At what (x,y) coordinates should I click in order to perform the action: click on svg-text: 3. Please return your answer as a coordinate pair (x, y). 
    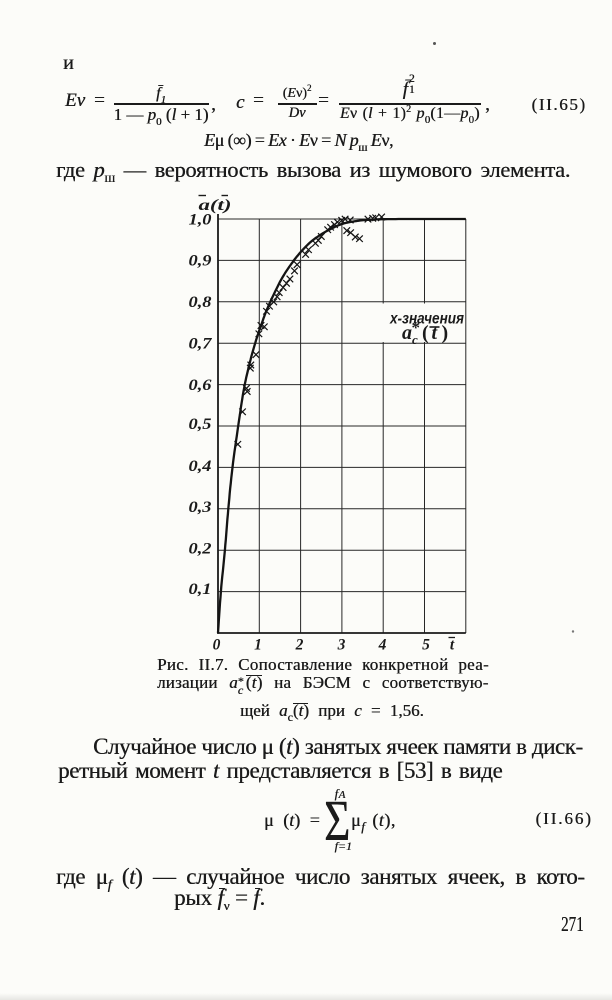
    Looking at the image, I should click on (341, 645).